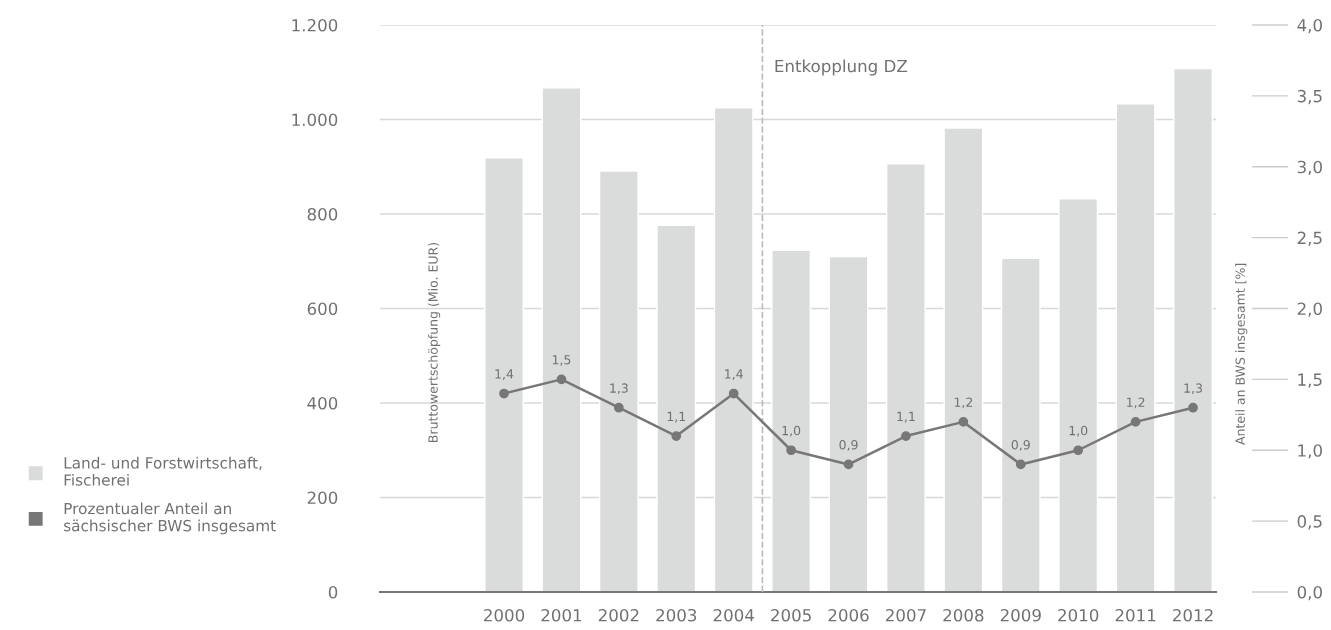 The width and height of the screenshot is (1331, 630). What do you see at coordinates (170, 518) in the screenshot?
I see `legend-label: Prozentualer Anteil an sächsischer BWS insgesamt` at bounding box center [170, 518].